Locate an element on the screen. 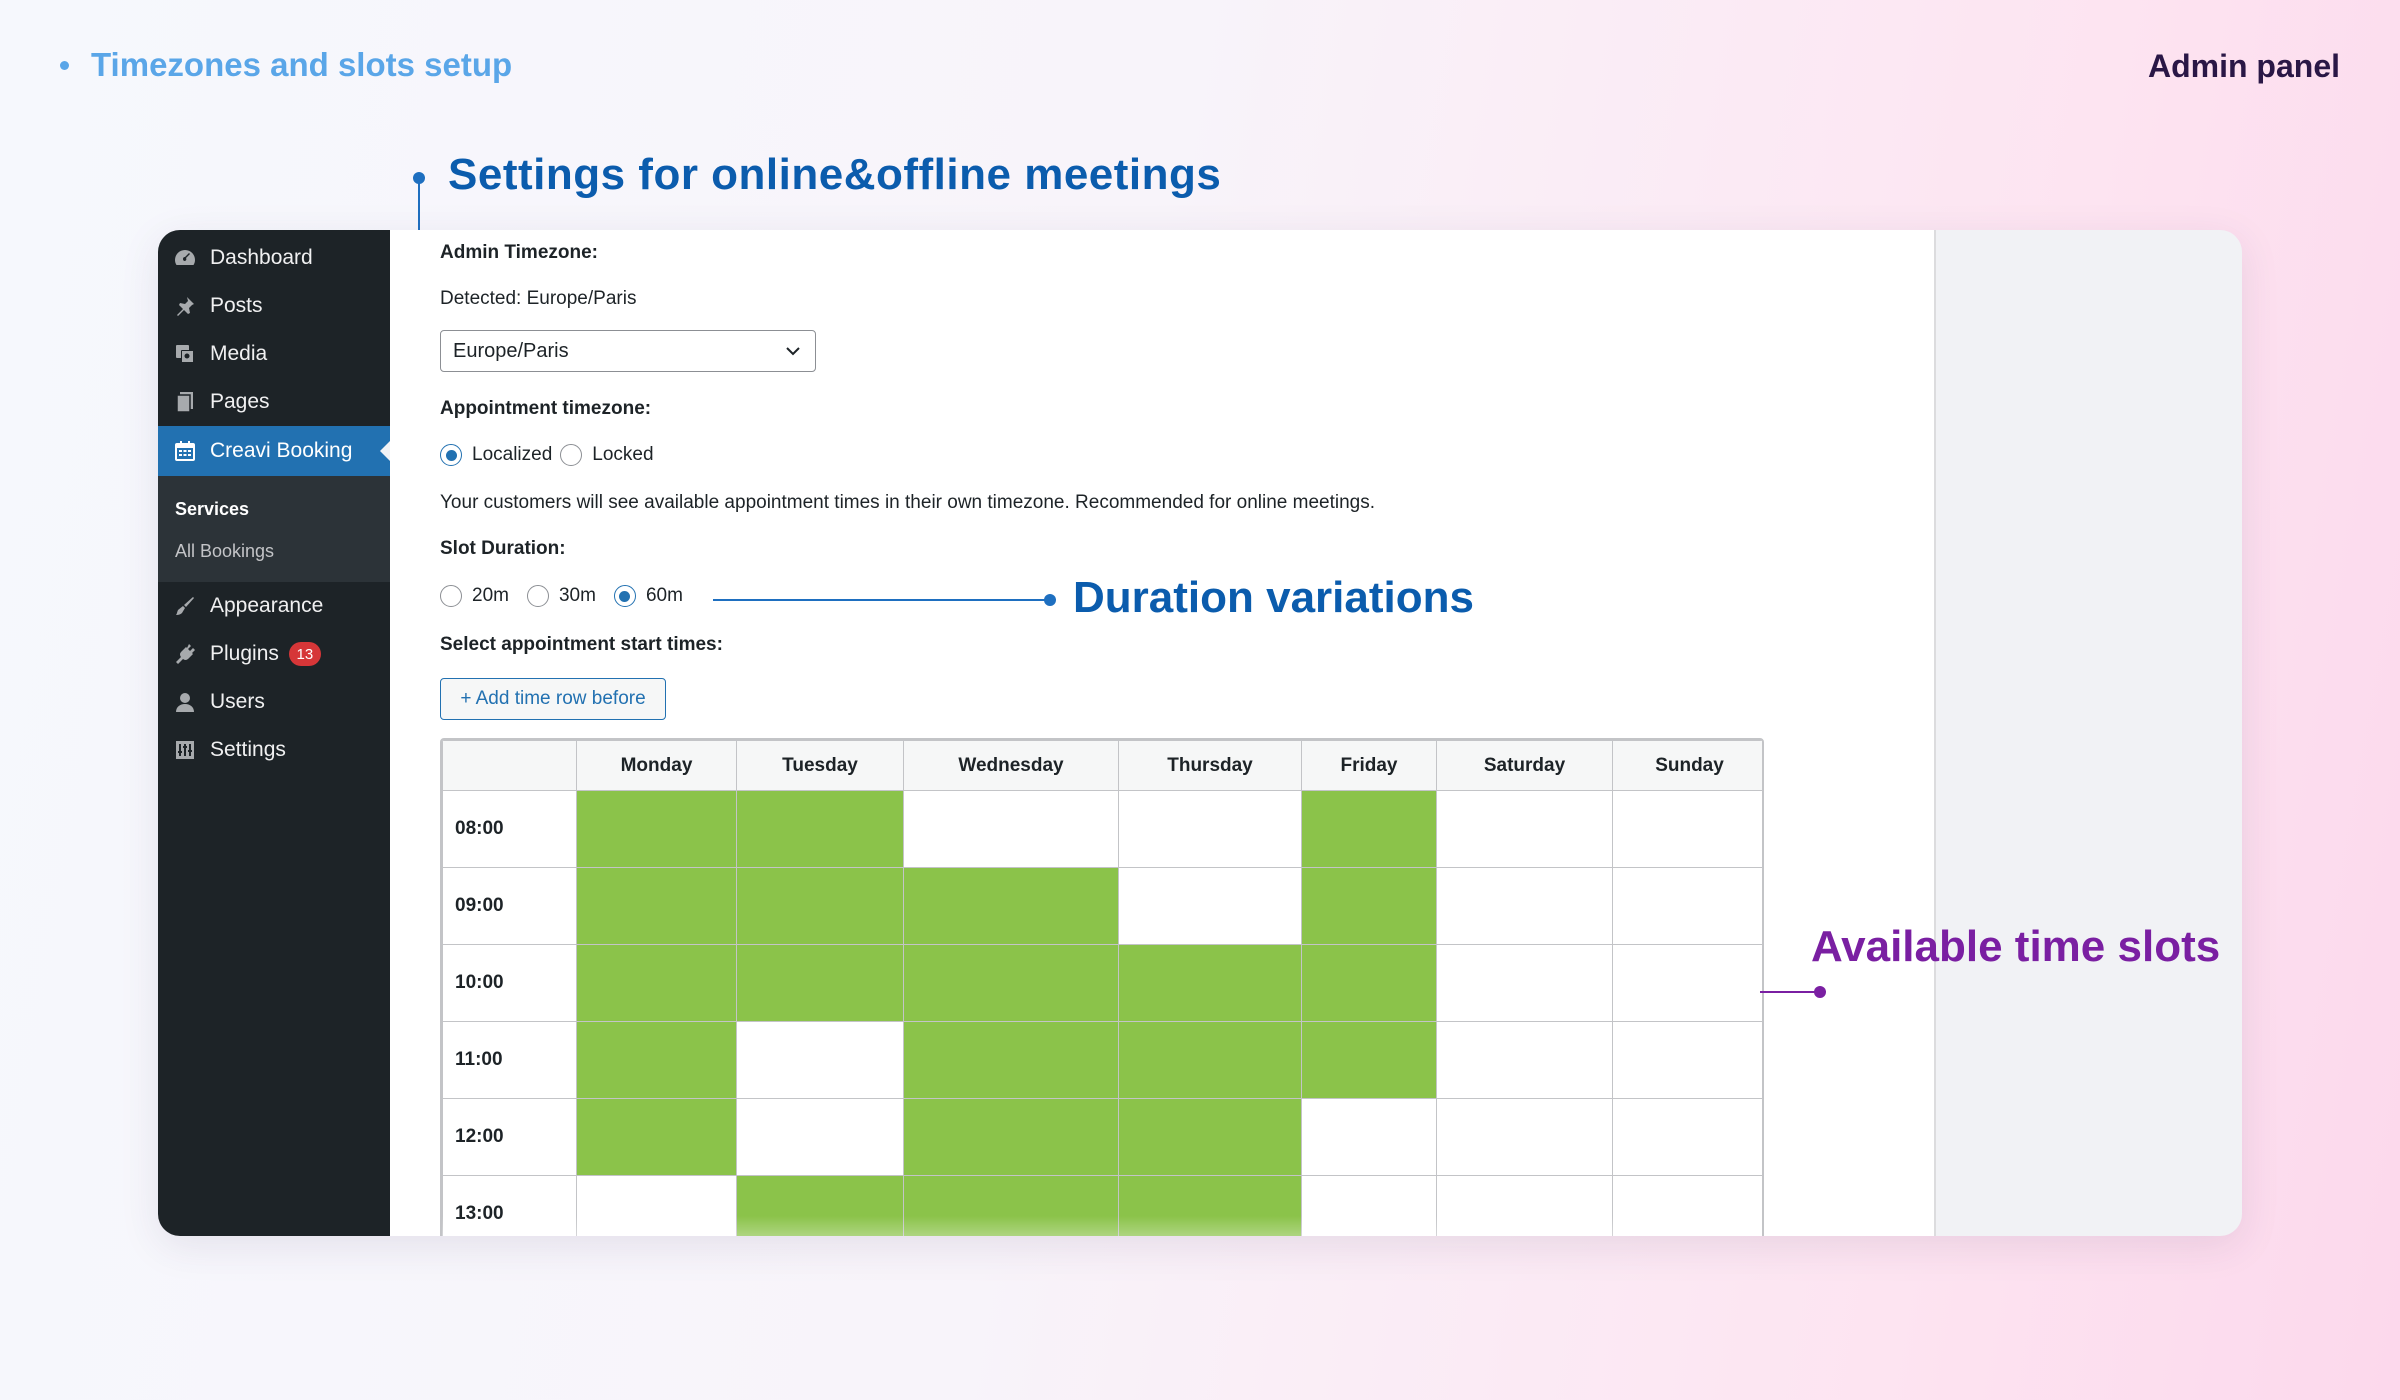  sidebar-item-label: Creavi Booking is located at coordinates (281, 450).